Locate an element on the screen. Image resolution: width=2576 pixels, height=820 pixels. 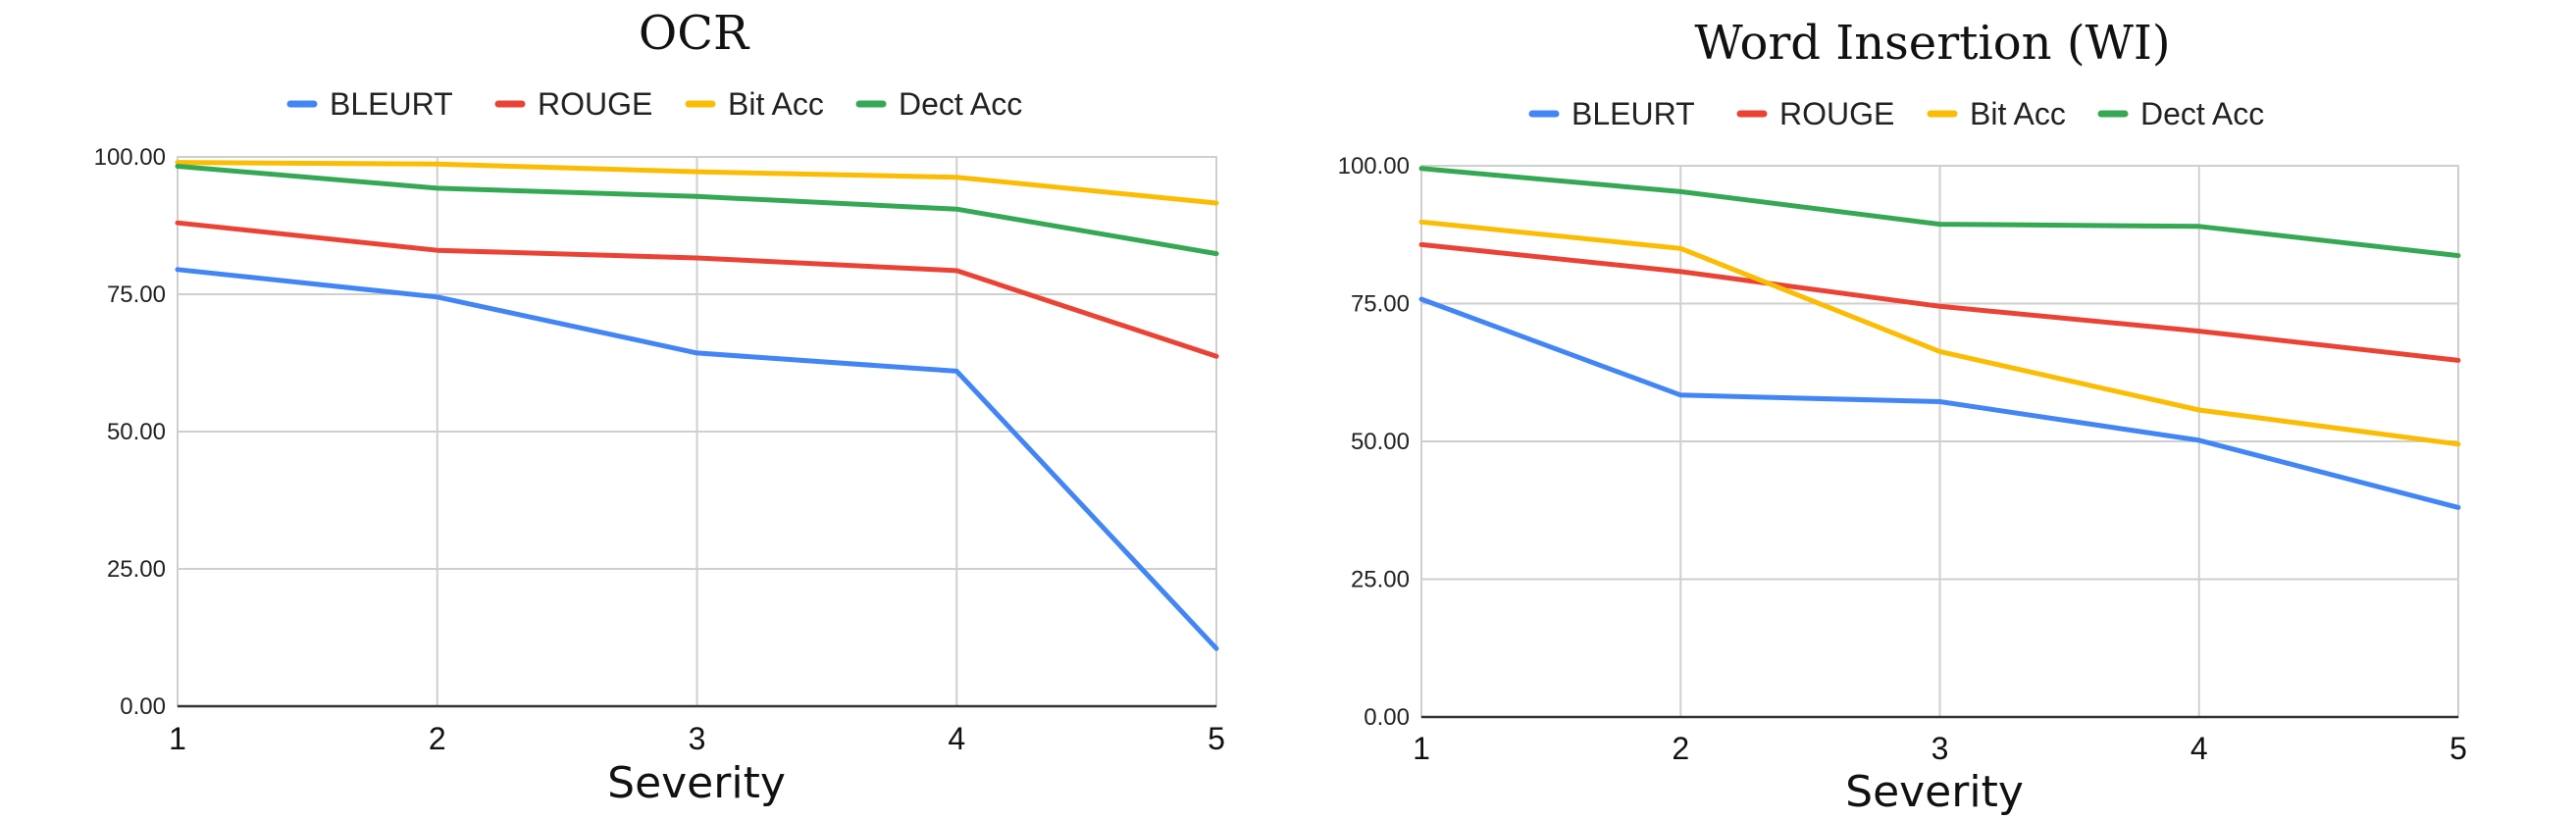
chart-title: Word Insertion (WI) is located at coordinates (1932, 43).